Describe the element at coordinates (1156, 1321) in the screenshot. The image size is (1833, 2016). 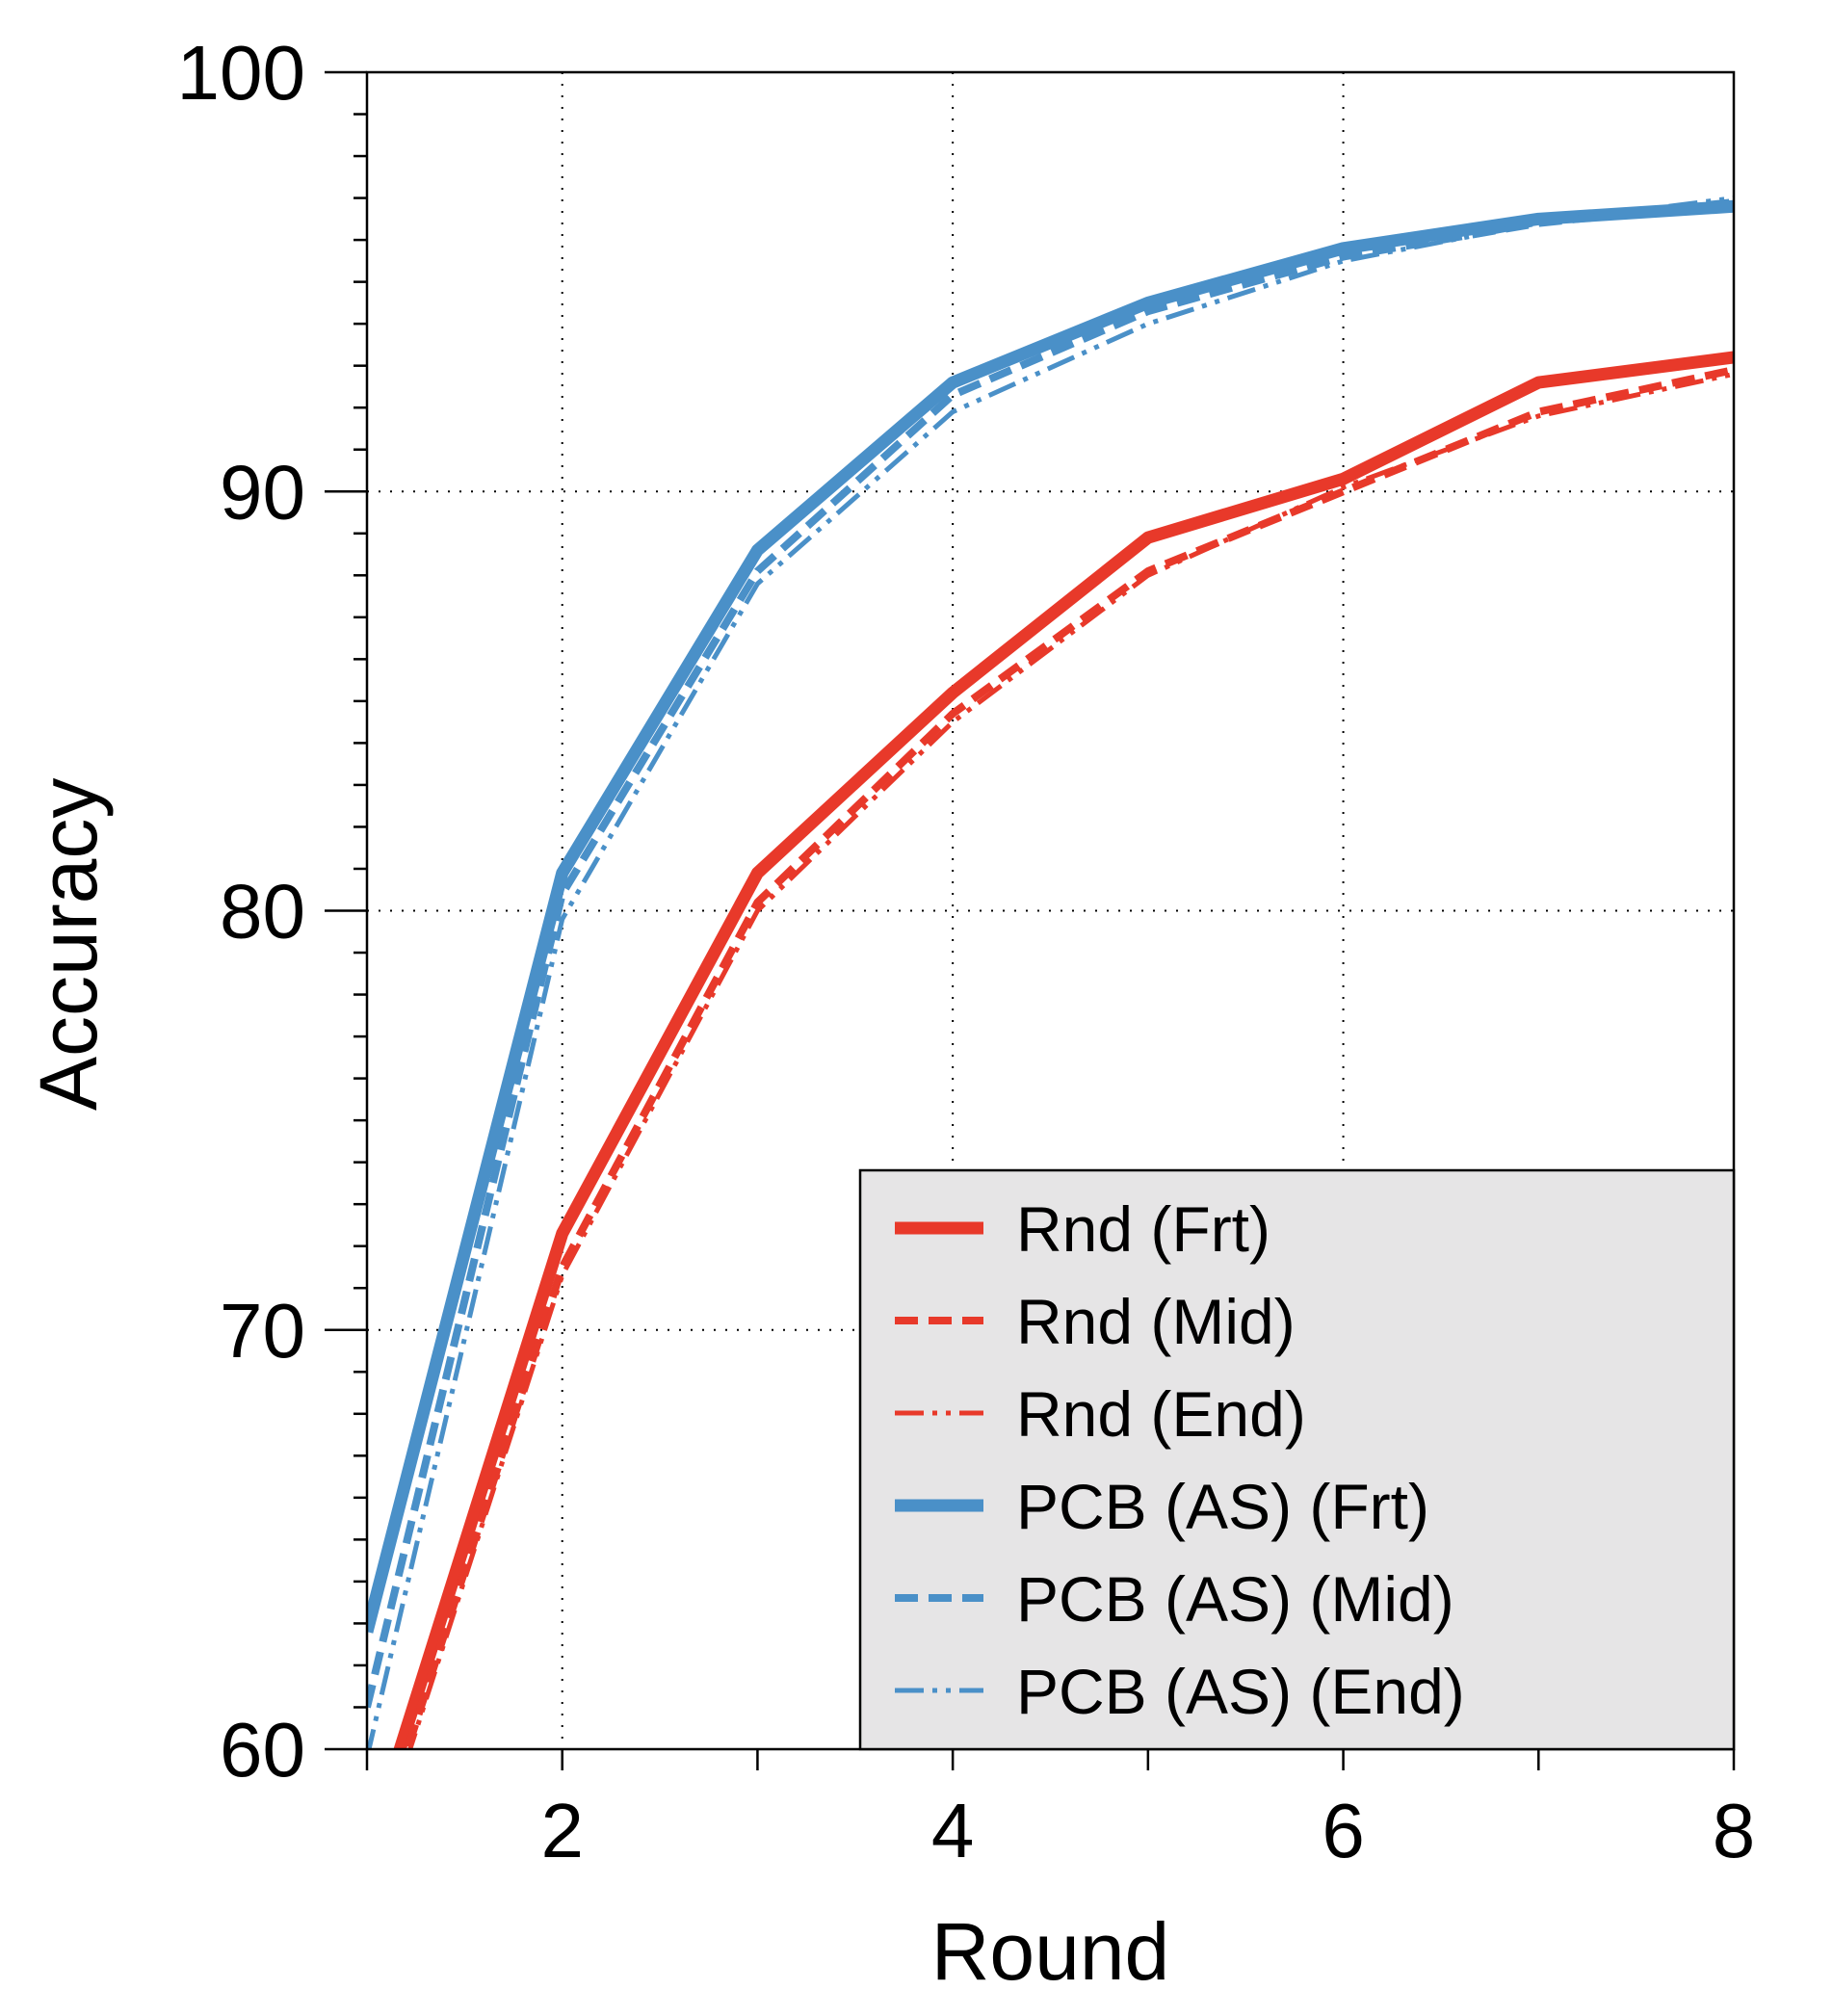
I see `legend-label-1: Rnd (Mid)` at that location.